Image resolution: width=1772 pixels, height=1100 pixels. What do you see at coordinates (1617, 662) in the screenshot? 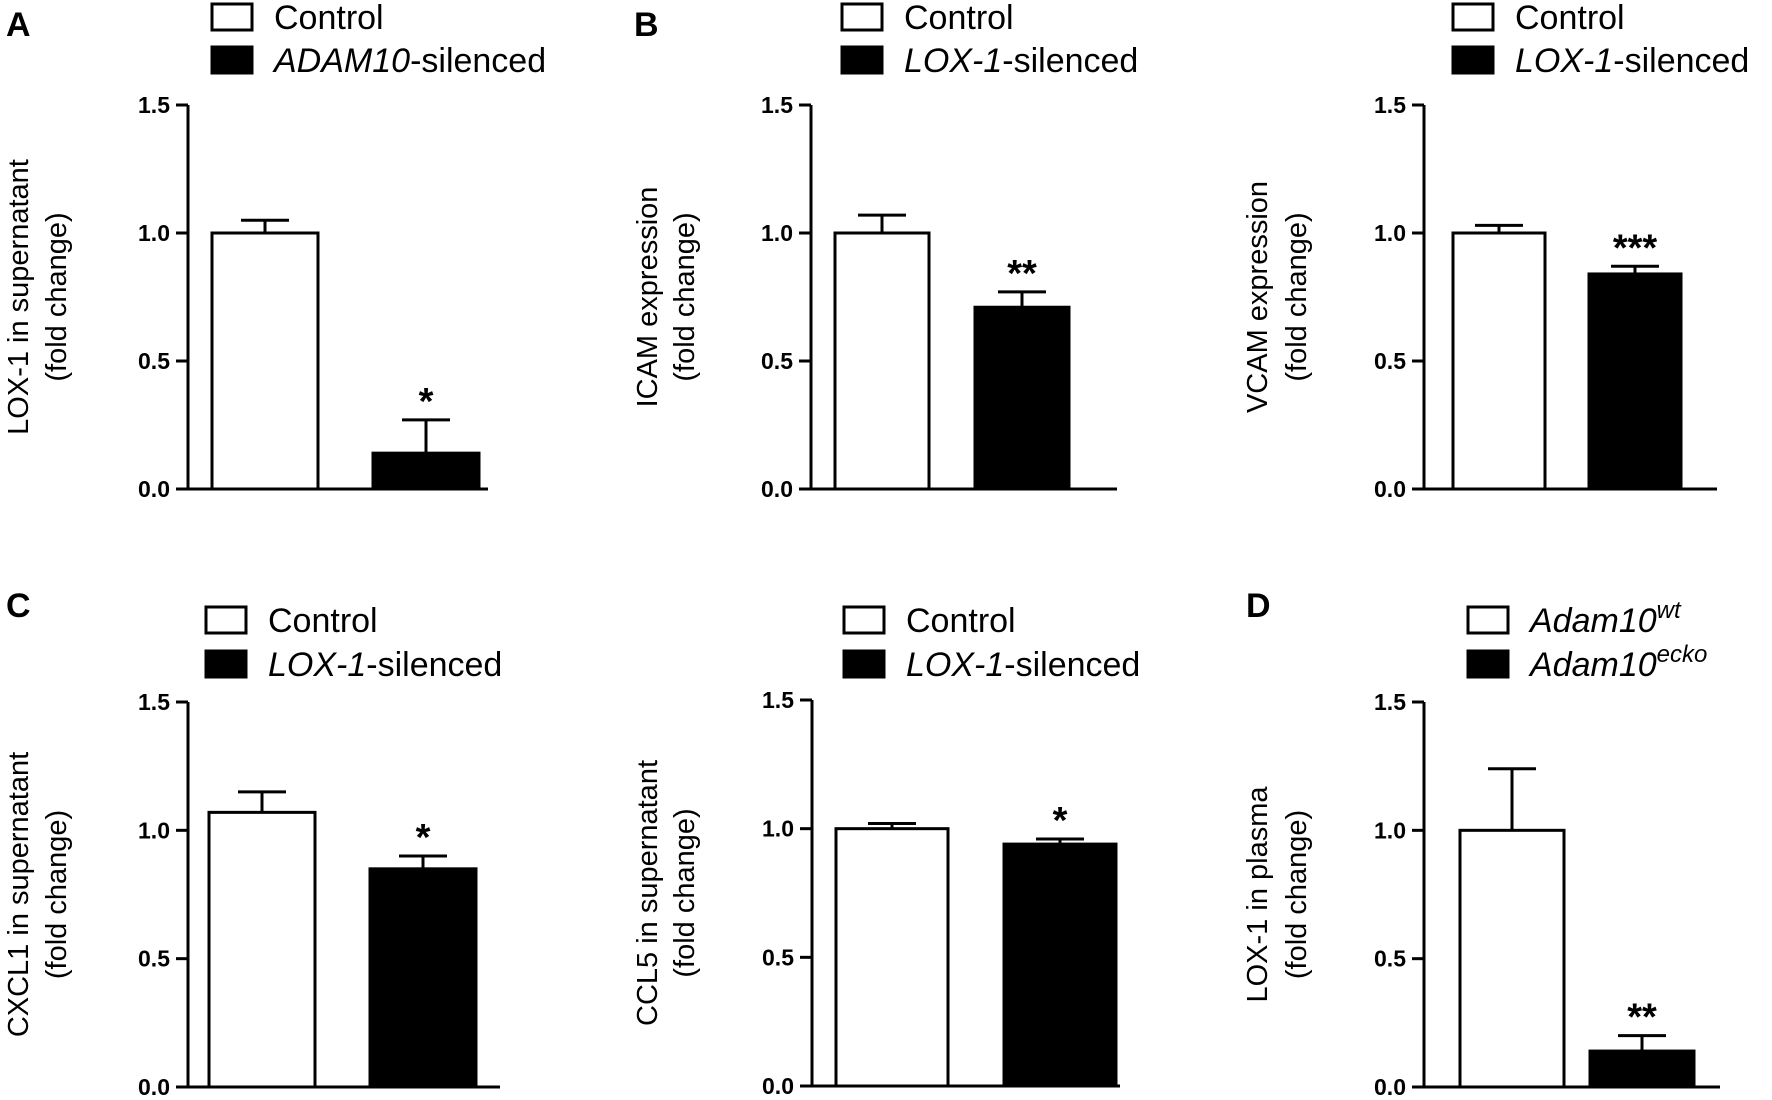
I see `legend-label-treated: Adam10ecko` at bounding box center [1617, 662].